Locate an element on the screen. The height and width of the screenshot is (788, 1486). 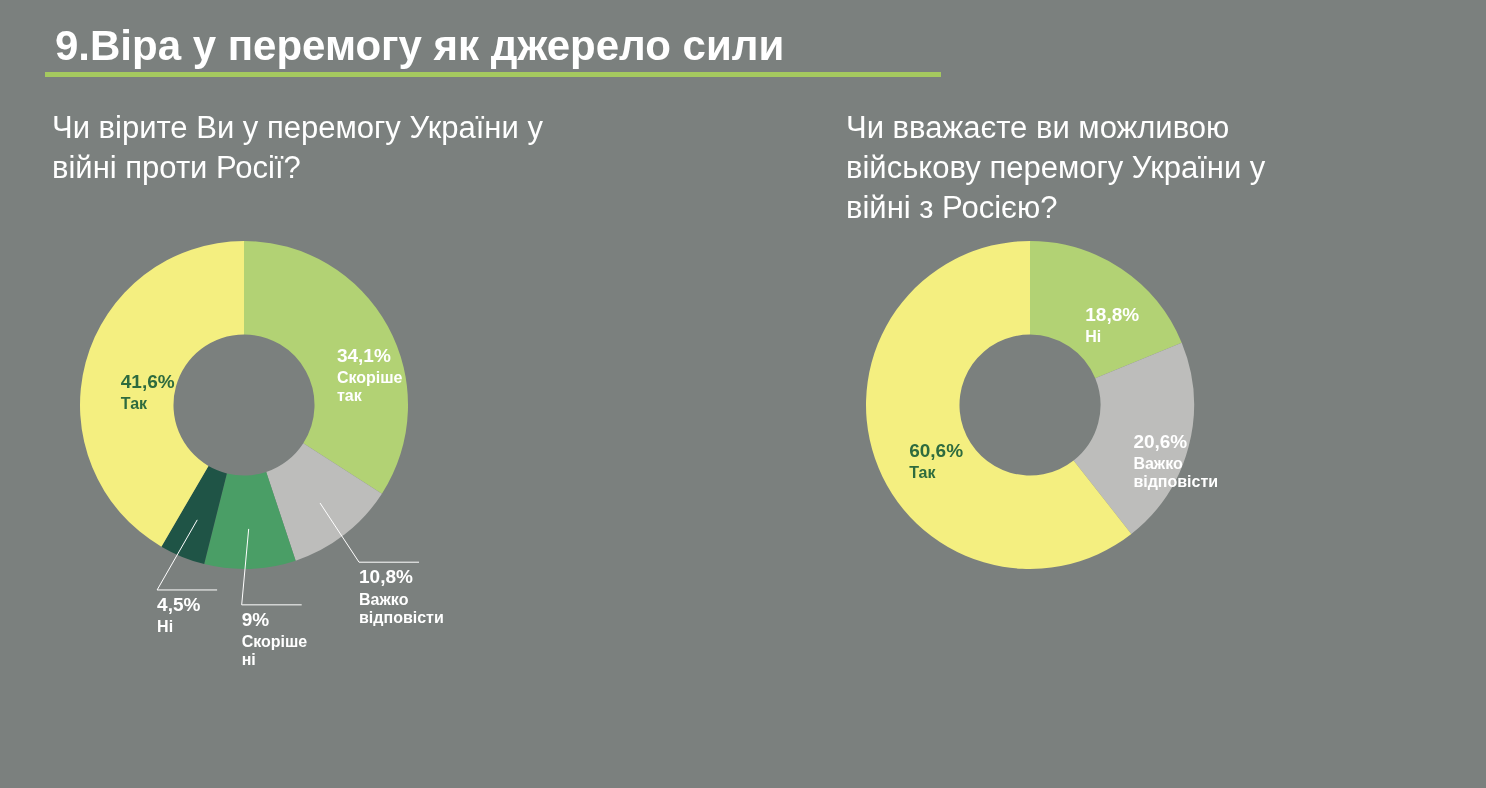
data-label: 20,6% is located at coordinates (1160, 442).